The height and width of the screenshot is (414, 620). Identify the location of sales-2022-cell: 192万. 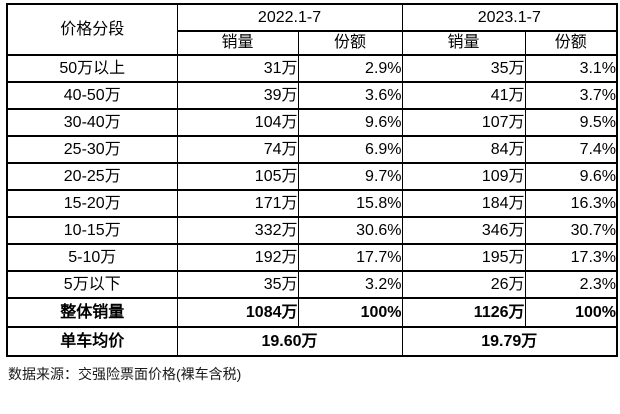
(237, 257).